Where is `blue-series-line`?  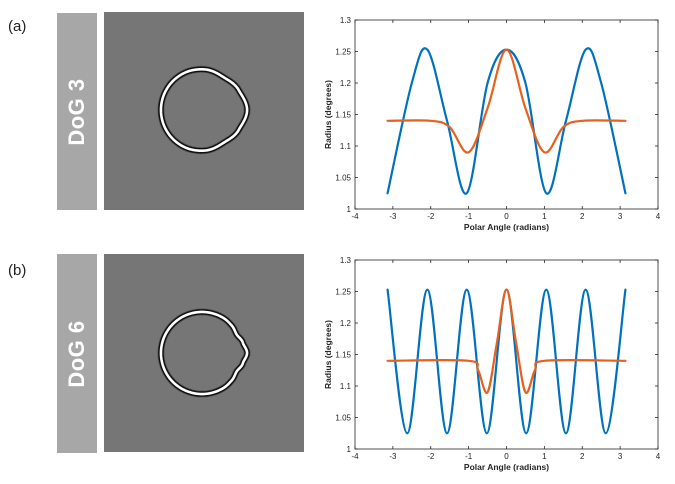 blue-series-line is located at coordinates (506, 361).